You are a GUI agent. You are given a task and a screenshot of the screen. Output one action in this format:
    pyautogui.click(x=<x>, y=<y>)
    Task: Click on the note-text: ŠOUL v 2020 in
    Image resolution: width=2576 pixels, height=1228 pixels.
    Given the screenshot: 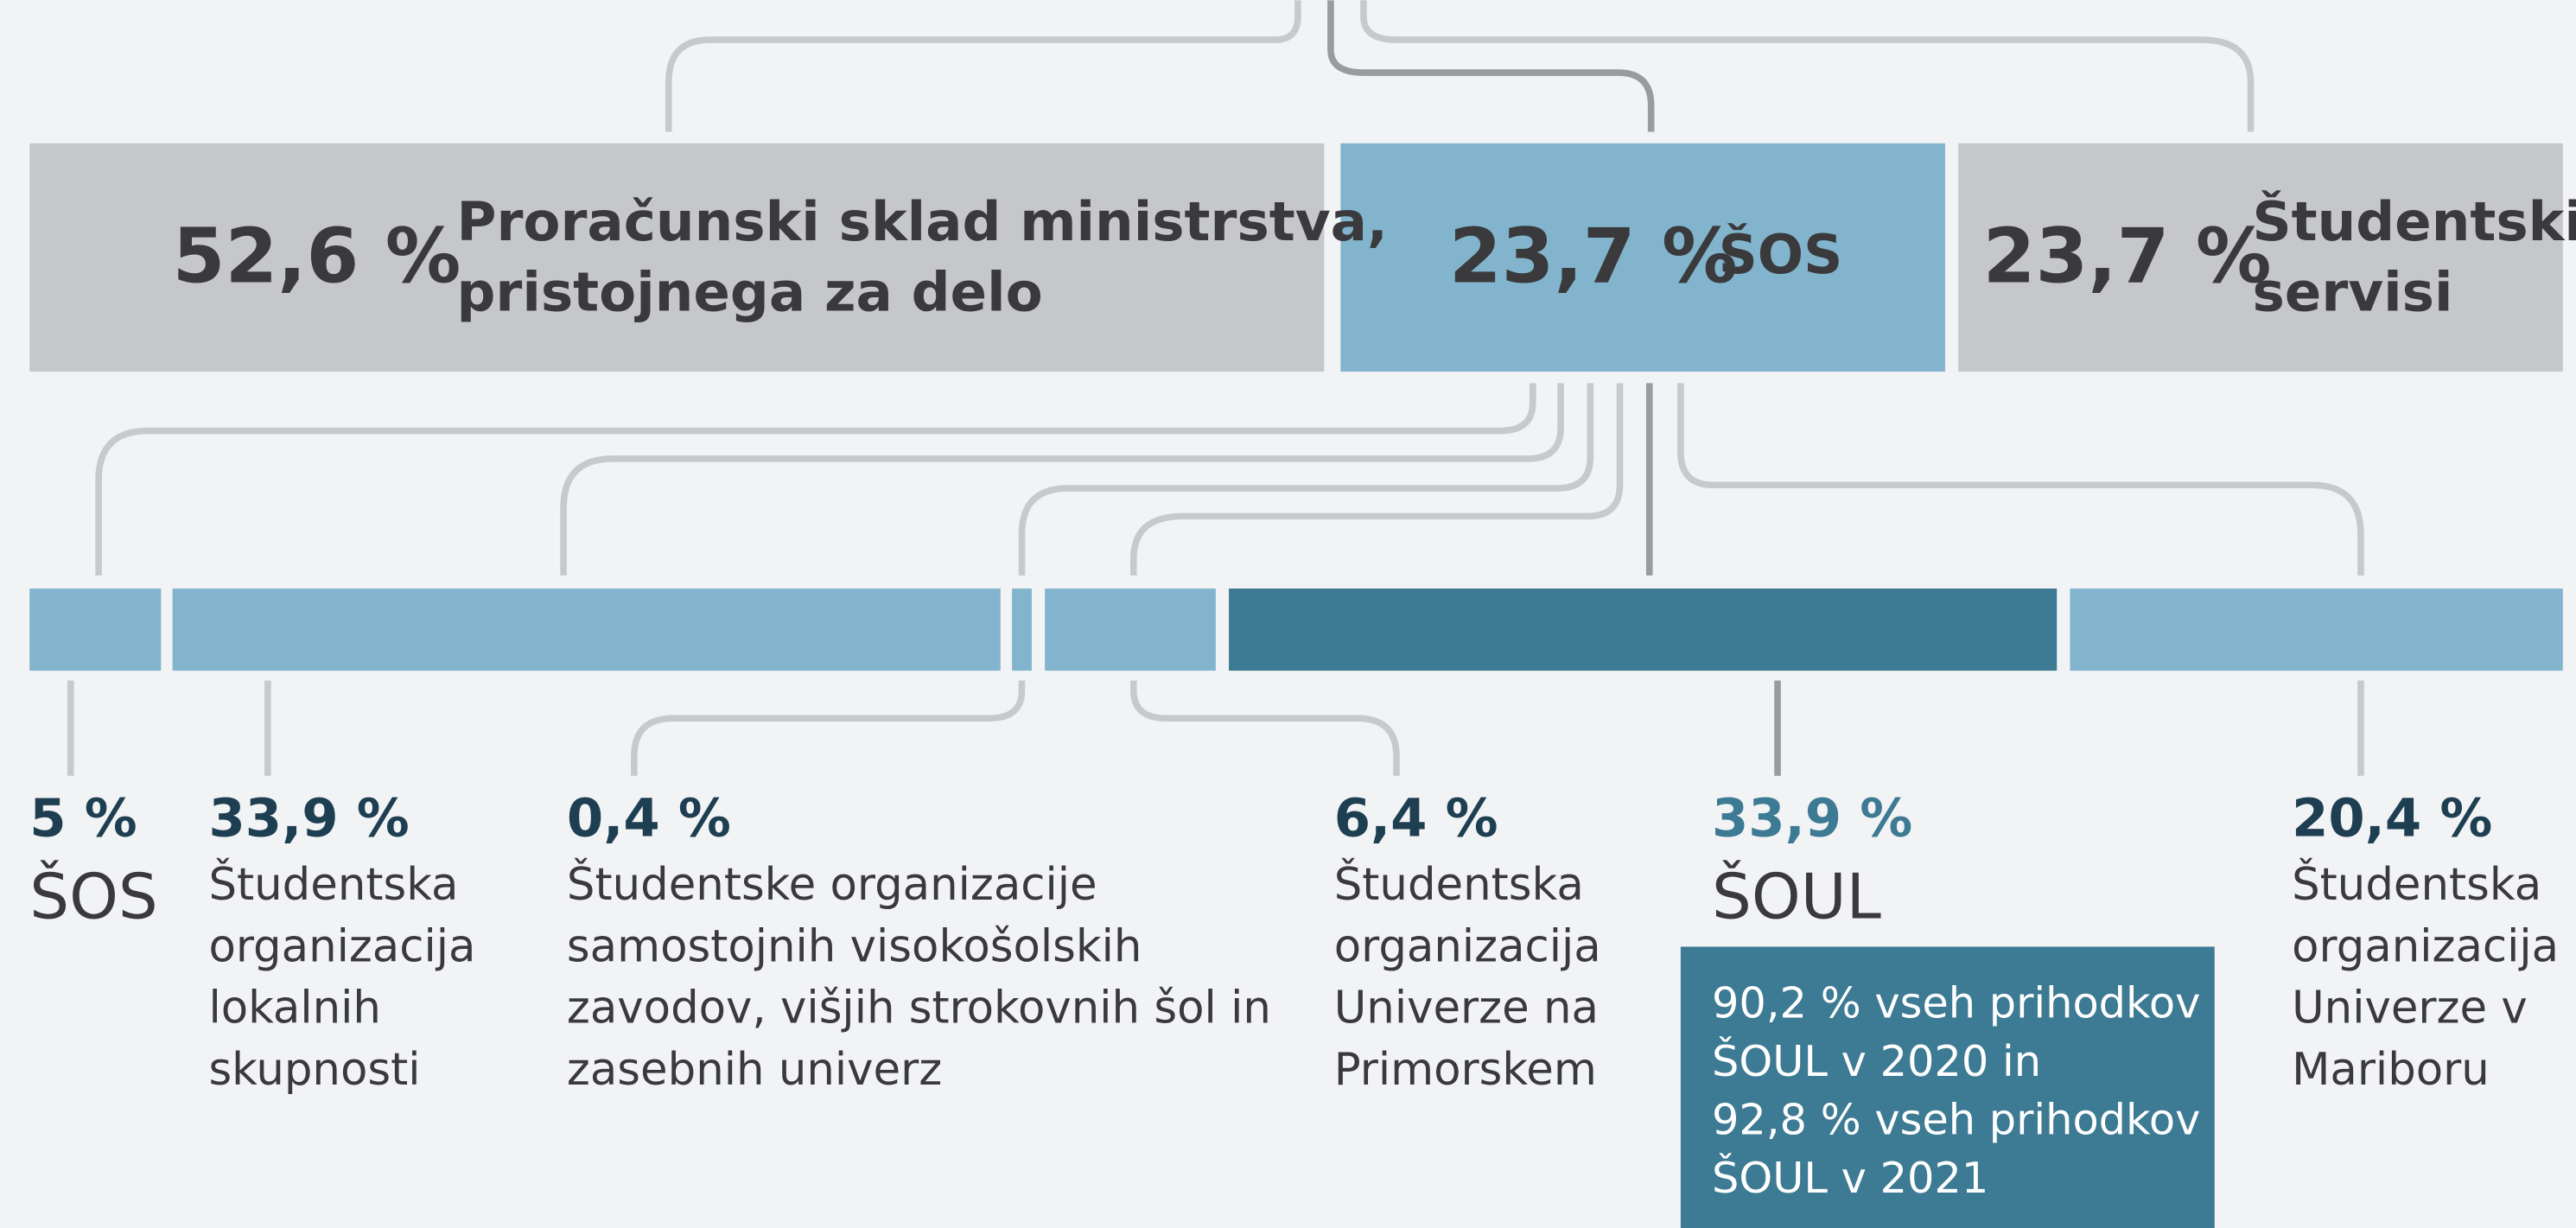 What is the action you would take?
    pyautogui.click(x=1876, y=1060)
    